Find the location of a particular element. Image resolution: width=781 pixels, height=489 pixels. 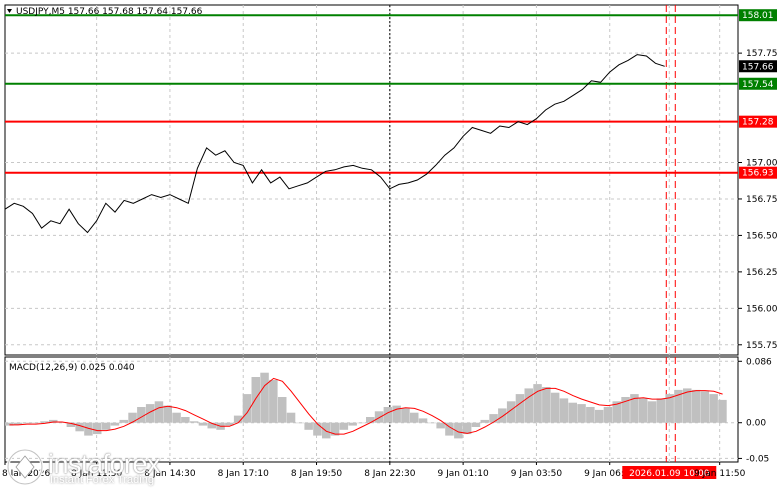

macd-header: MACD(12,26,9) 0.025 0.040 is located at coordinates (72, 368).